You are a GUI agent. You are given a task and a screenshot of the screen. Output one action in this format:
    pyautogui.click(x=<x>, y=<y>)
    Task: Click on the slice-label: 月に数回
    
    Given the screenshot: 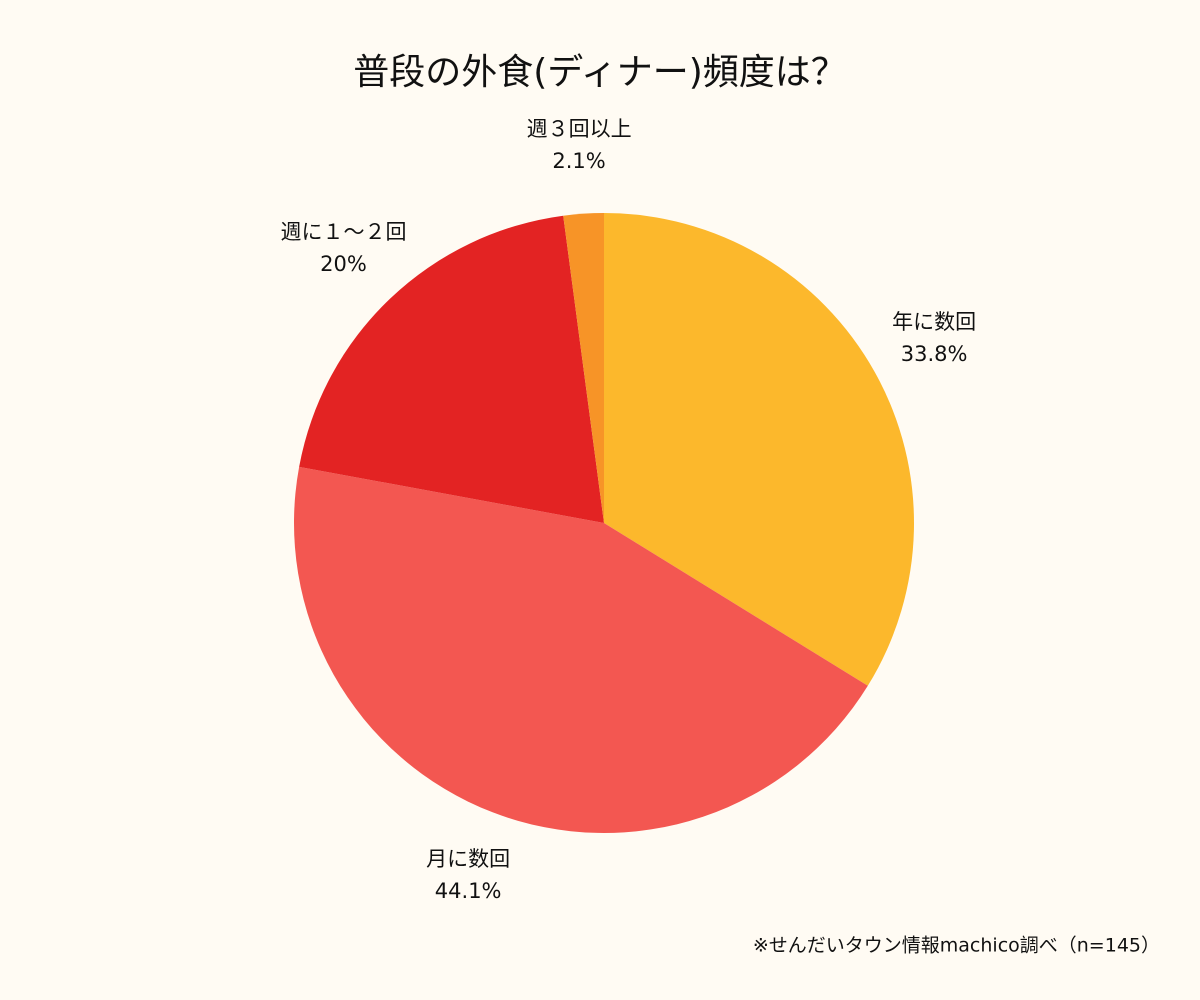 What is the action you would take?
    pyautogui.click(x=468, y=859)
    